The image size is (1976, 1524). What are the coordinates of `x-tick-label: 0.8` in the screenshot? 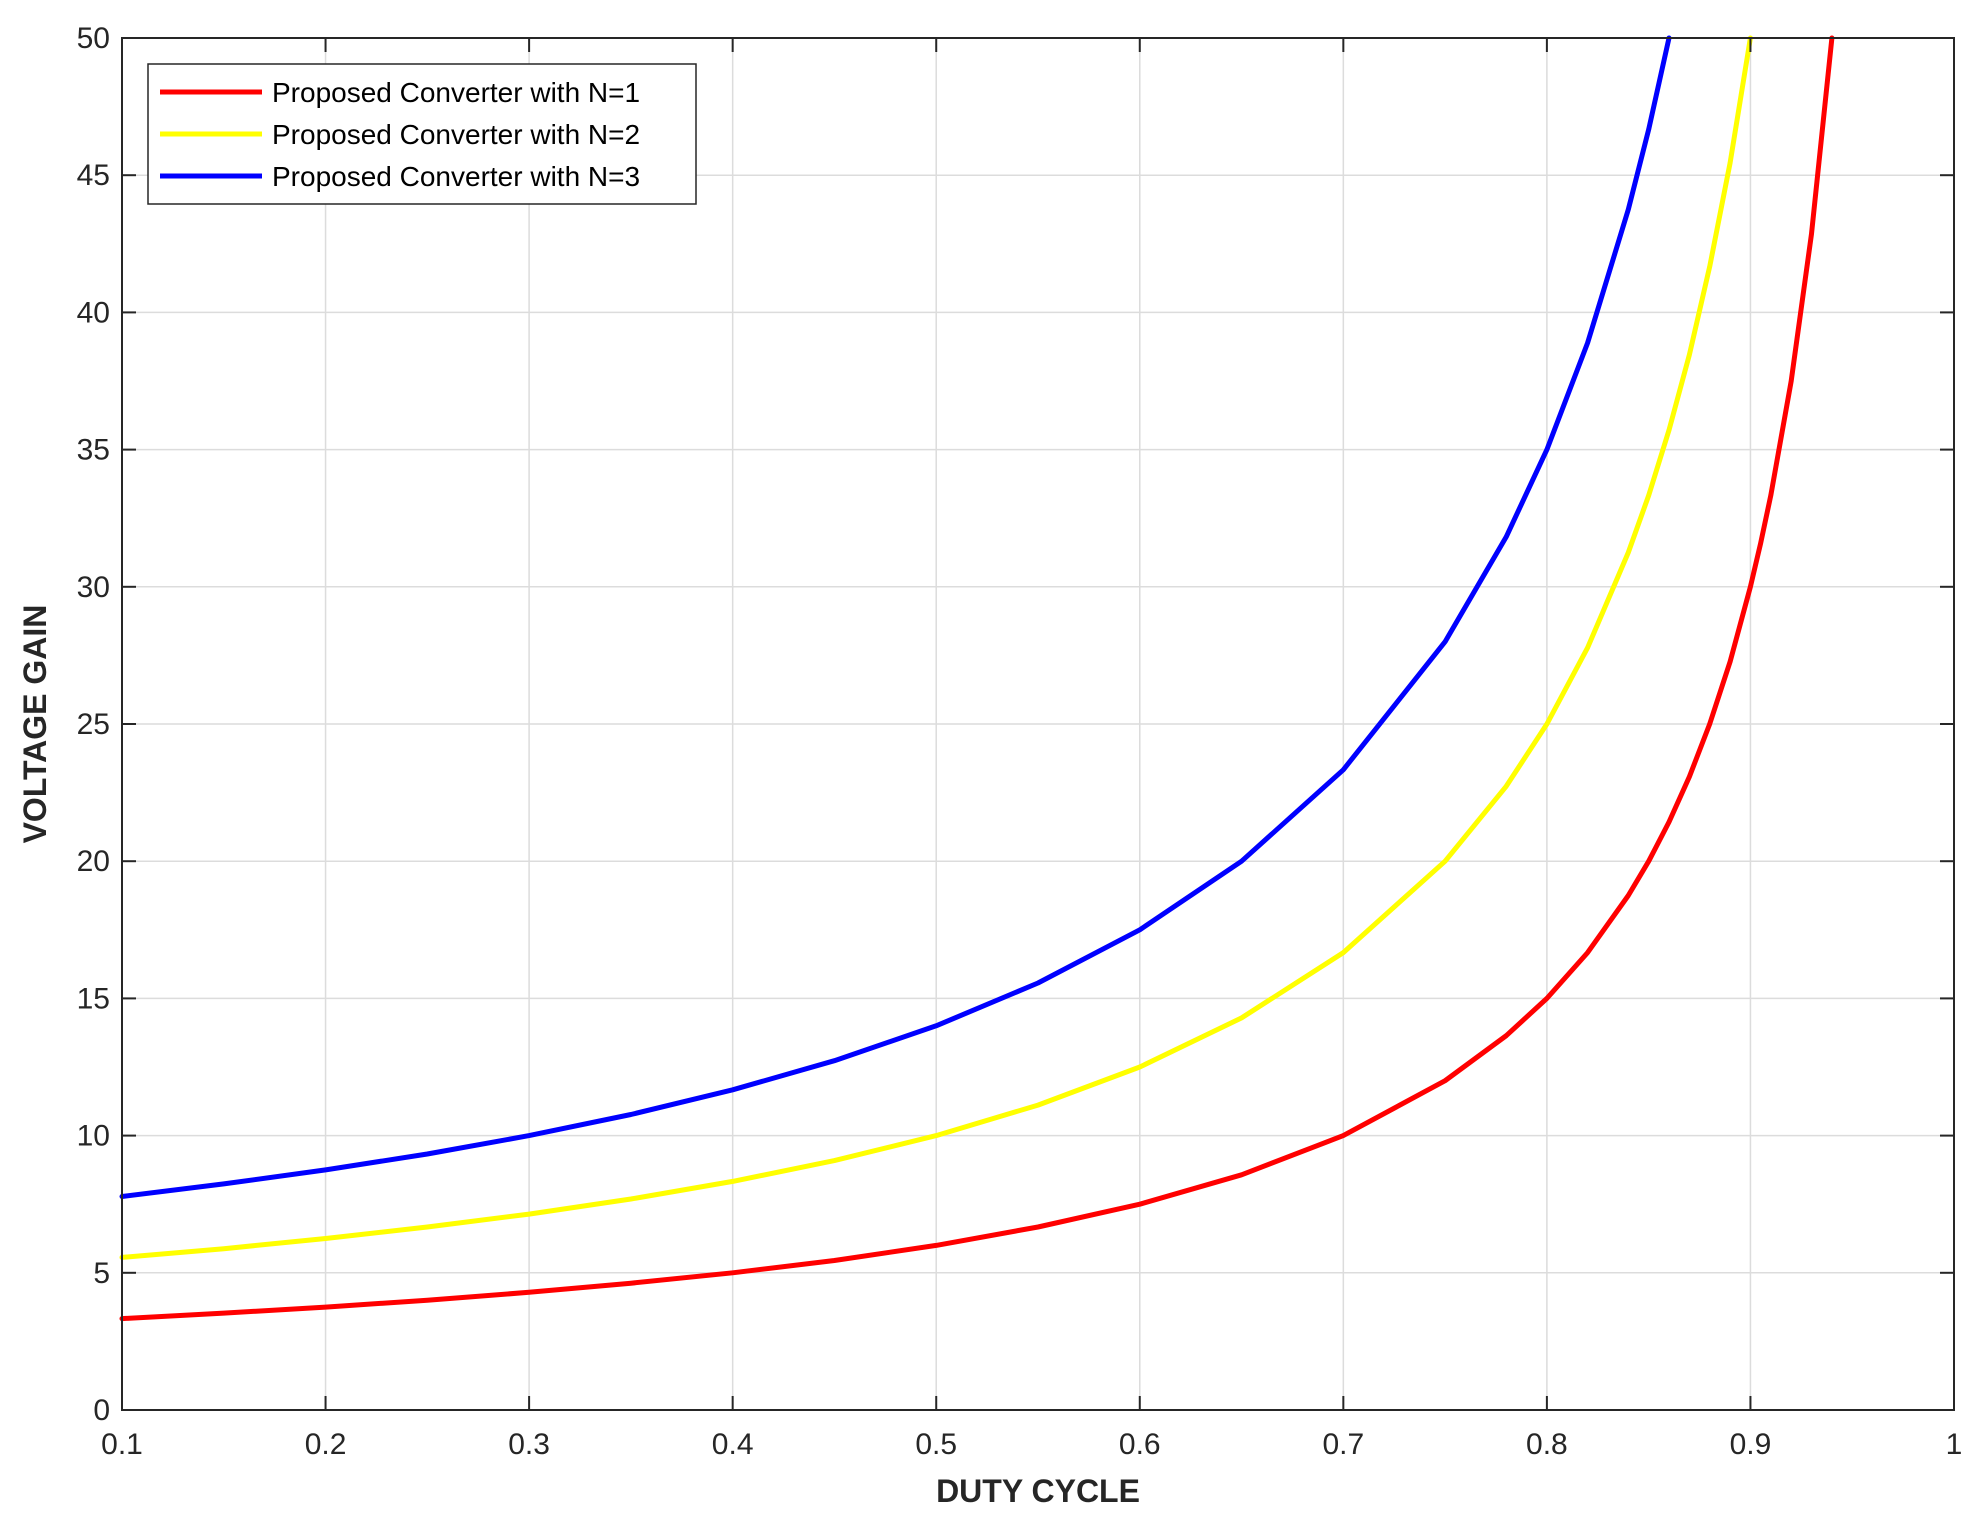 It's located at (1547, 1444).